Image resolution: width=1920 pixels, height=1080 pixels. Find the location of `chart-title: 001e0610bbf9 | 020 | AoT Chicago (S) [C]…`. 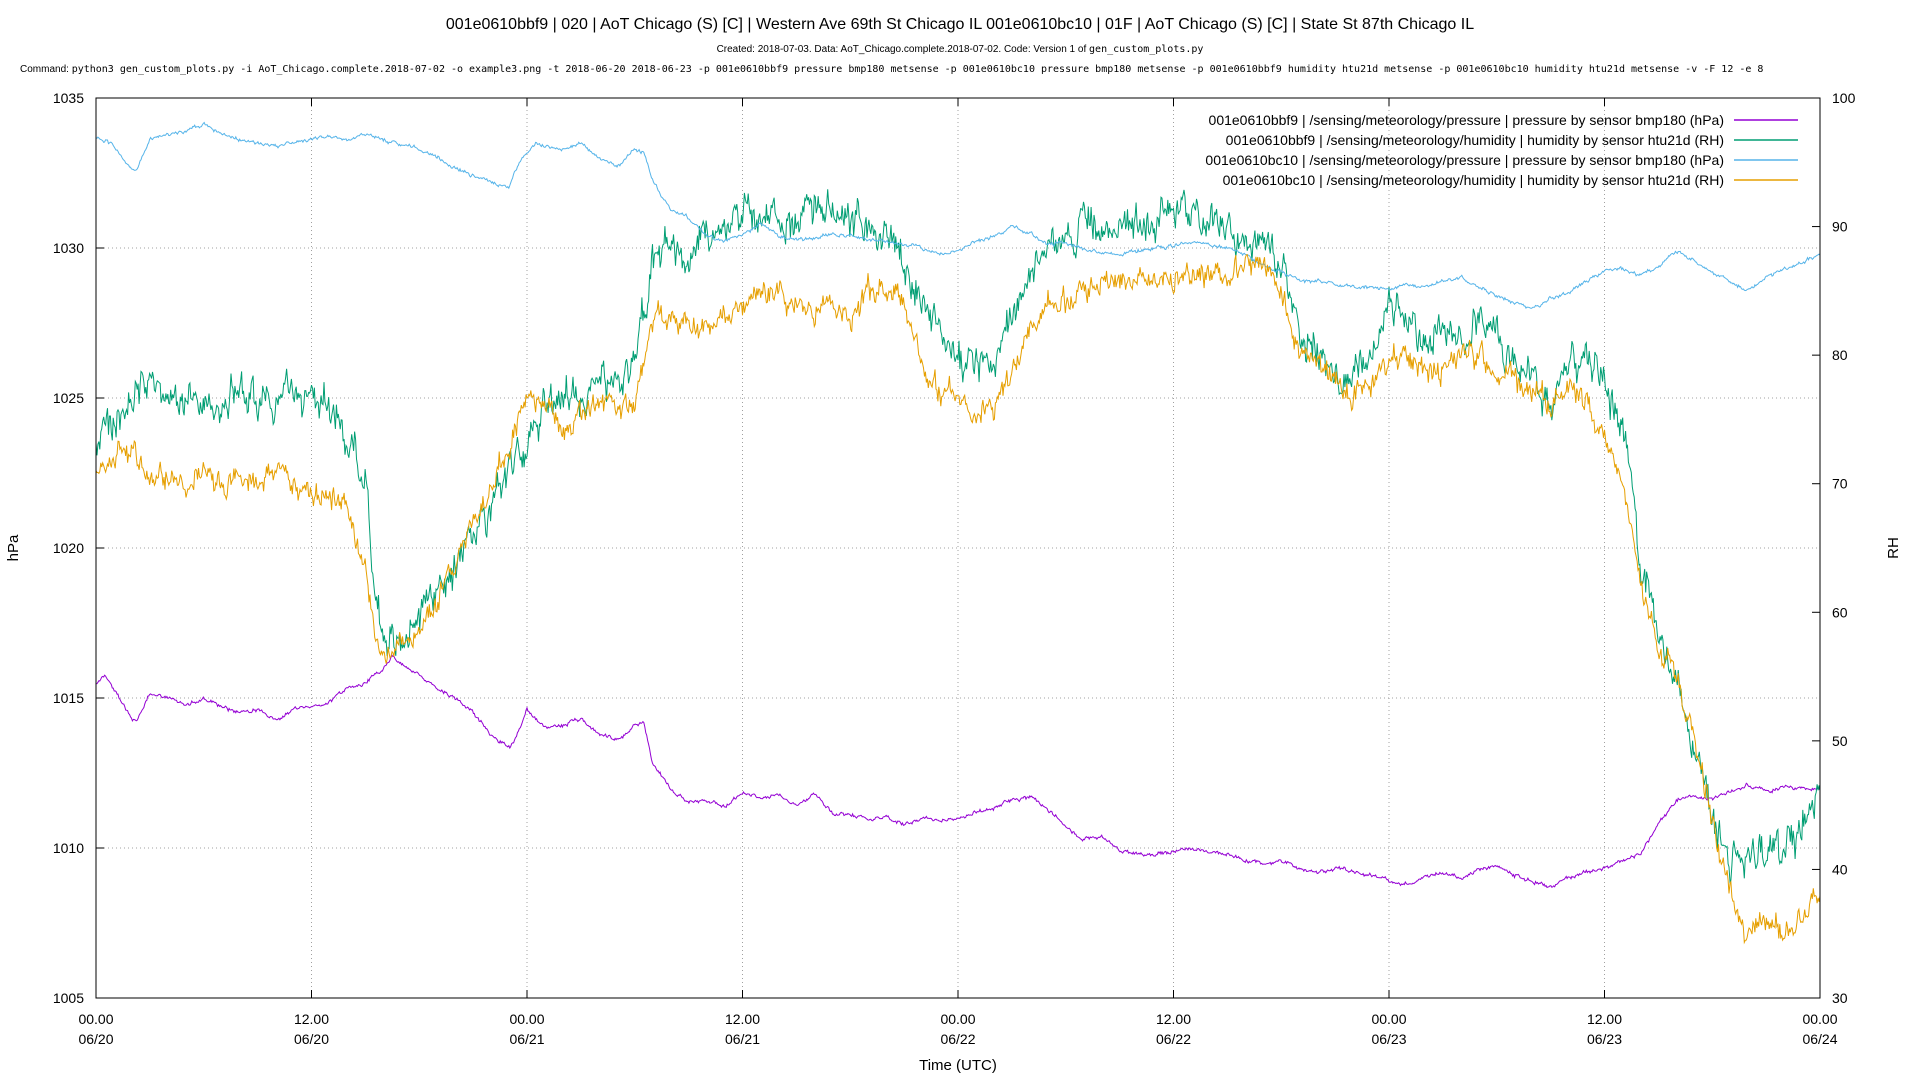

chart-title: 001e0610bbf9 | 020 | AoT Chicago (S) [C]… is located at coordinates (960, 24).